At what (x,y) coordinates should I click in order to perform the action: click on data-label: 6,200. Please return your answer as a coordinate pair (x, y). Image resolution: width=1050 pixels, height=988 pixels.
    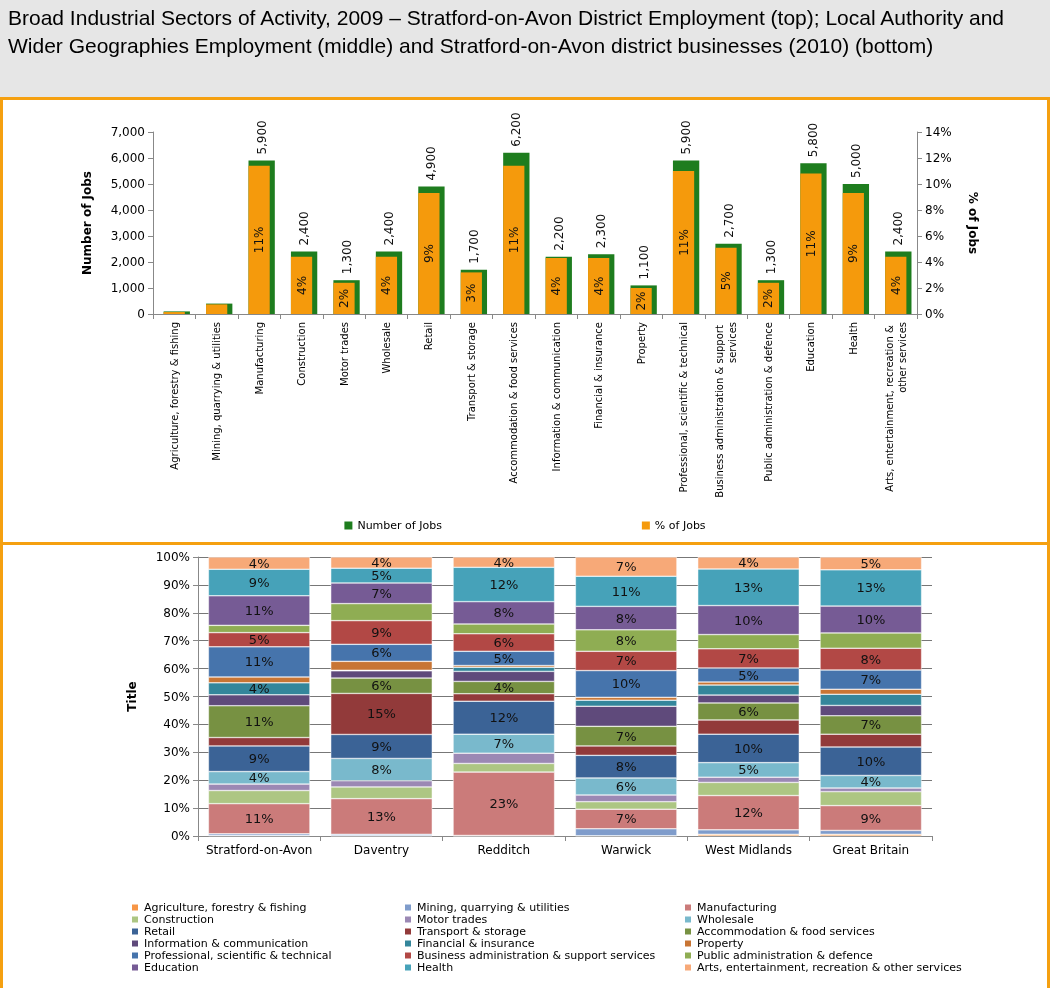
    Looking at the image, I should click on (516, 129).